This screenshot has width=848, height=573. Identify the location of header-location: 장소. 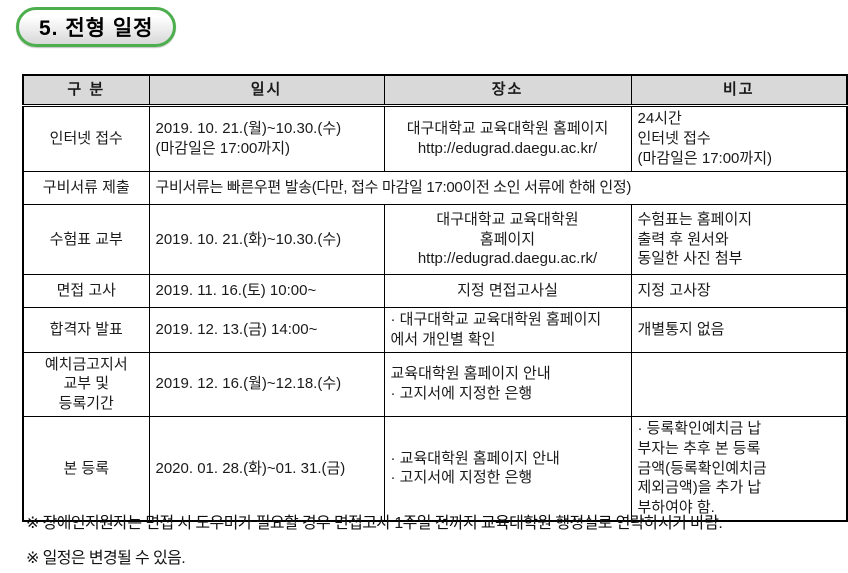
(507, 90).